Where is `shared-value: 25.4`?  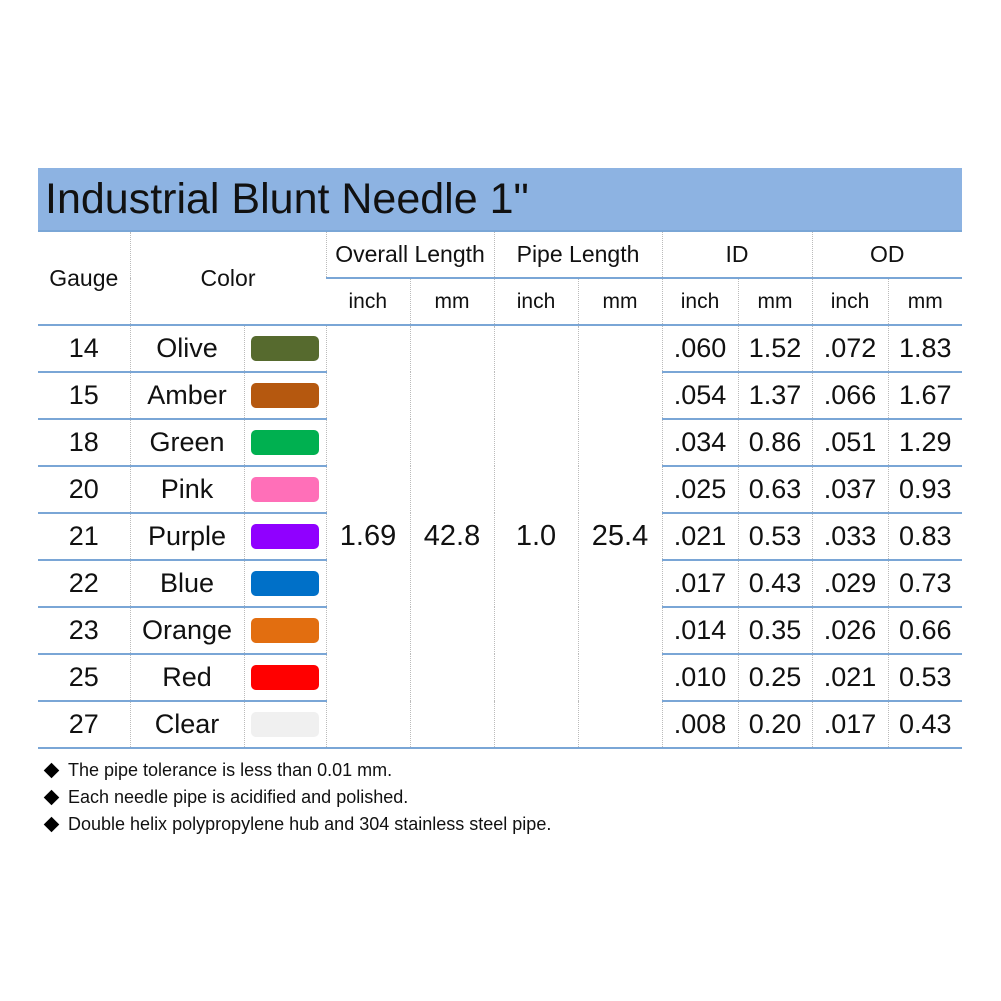
shared-value: 25.4 is located at coordinates (619, 537).